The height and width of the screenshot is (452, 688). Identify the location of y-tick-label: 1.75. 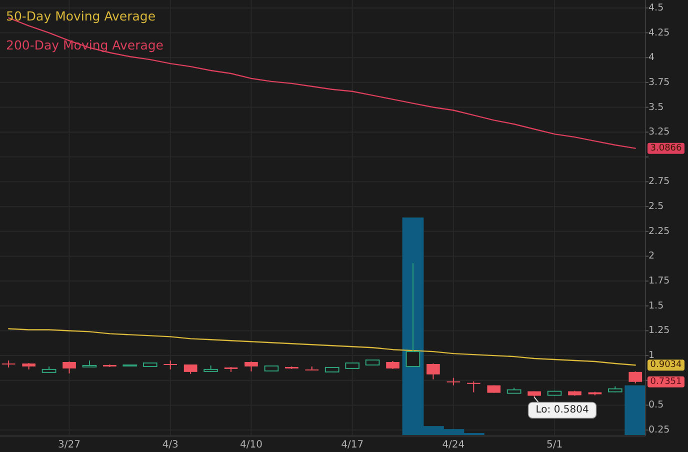
(659, 281).